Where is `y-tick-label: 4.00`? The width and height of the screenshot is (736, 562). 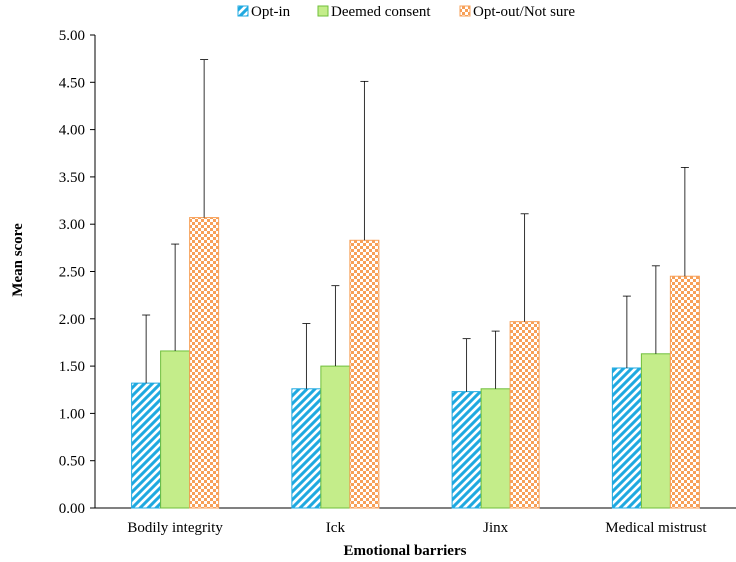 y-tick-label: 4.00 is located at coordinates (72, 131).